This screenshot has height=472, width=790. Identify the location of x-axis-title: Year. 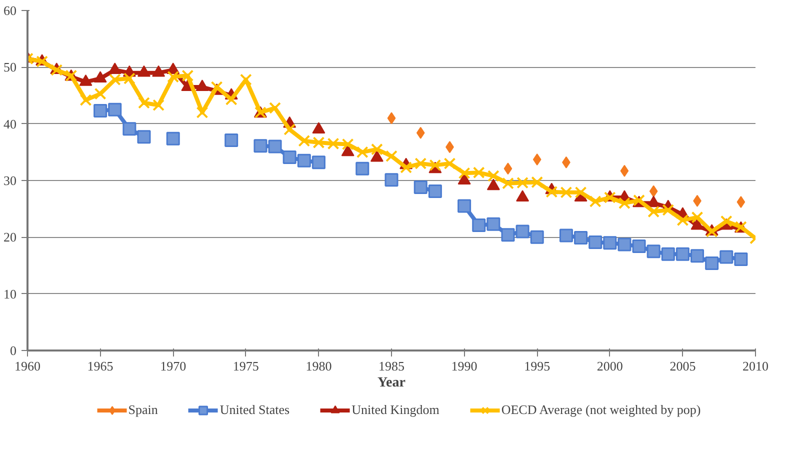
(392, 383).